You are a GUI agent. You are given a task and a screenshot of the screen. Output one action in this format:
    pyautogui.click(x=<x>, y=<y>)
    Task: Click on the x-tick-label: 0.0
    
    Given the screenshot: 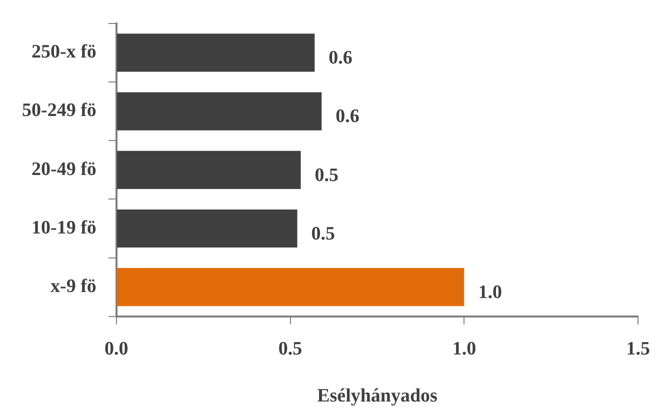 What is the action you would take?
    pyautogui.click(x=116, y=349)
    